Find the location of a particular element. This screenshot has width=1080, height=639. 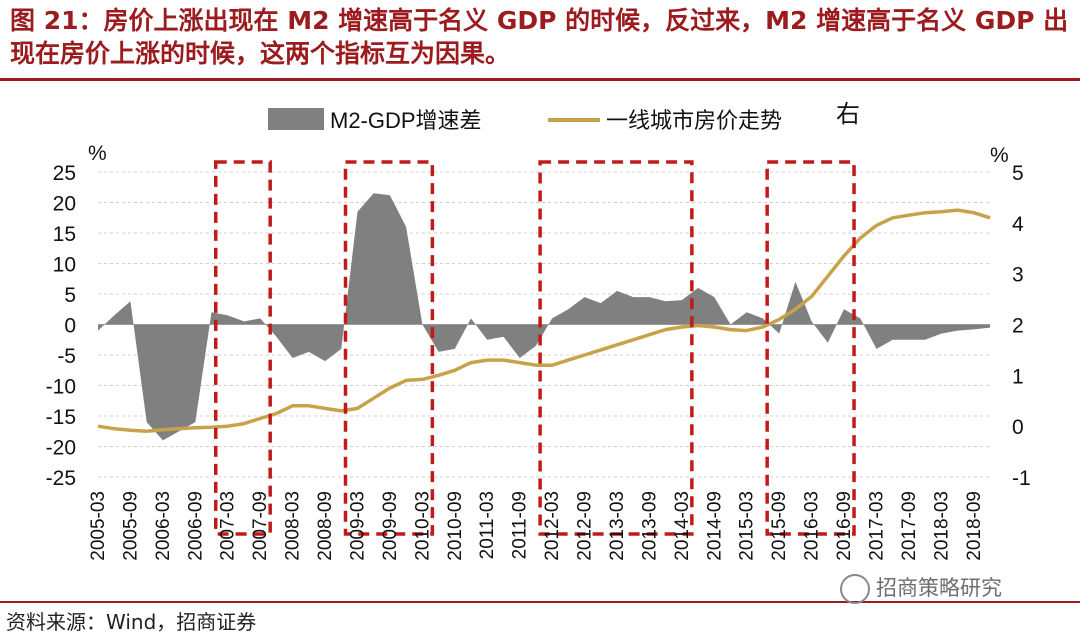

x-tick-label: 2018-03 is located at coordinates (941, 526).